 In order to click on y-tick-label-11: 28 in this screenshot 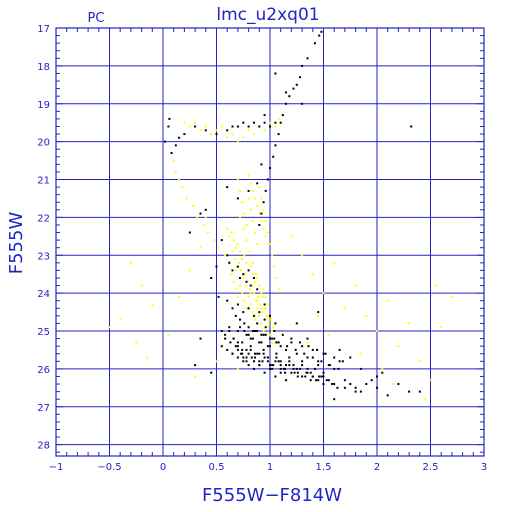, I will do `click(43, 446)`.